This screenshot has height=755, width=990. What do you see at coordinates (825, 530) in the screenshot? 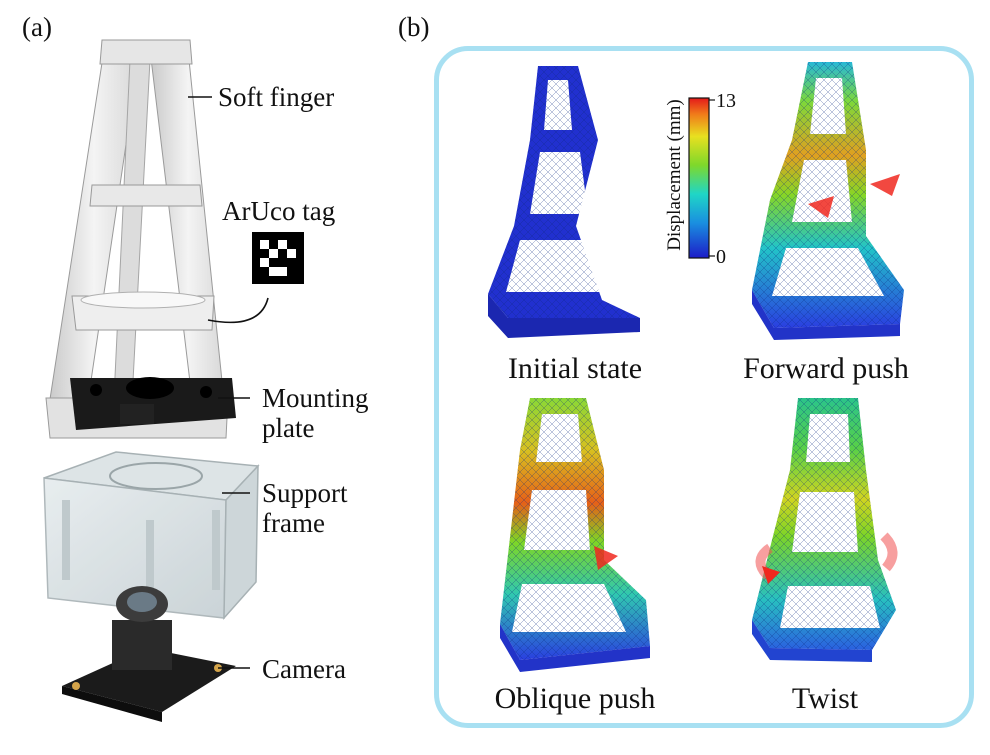
I see `fem-twist` at bounding box center [825, 530].